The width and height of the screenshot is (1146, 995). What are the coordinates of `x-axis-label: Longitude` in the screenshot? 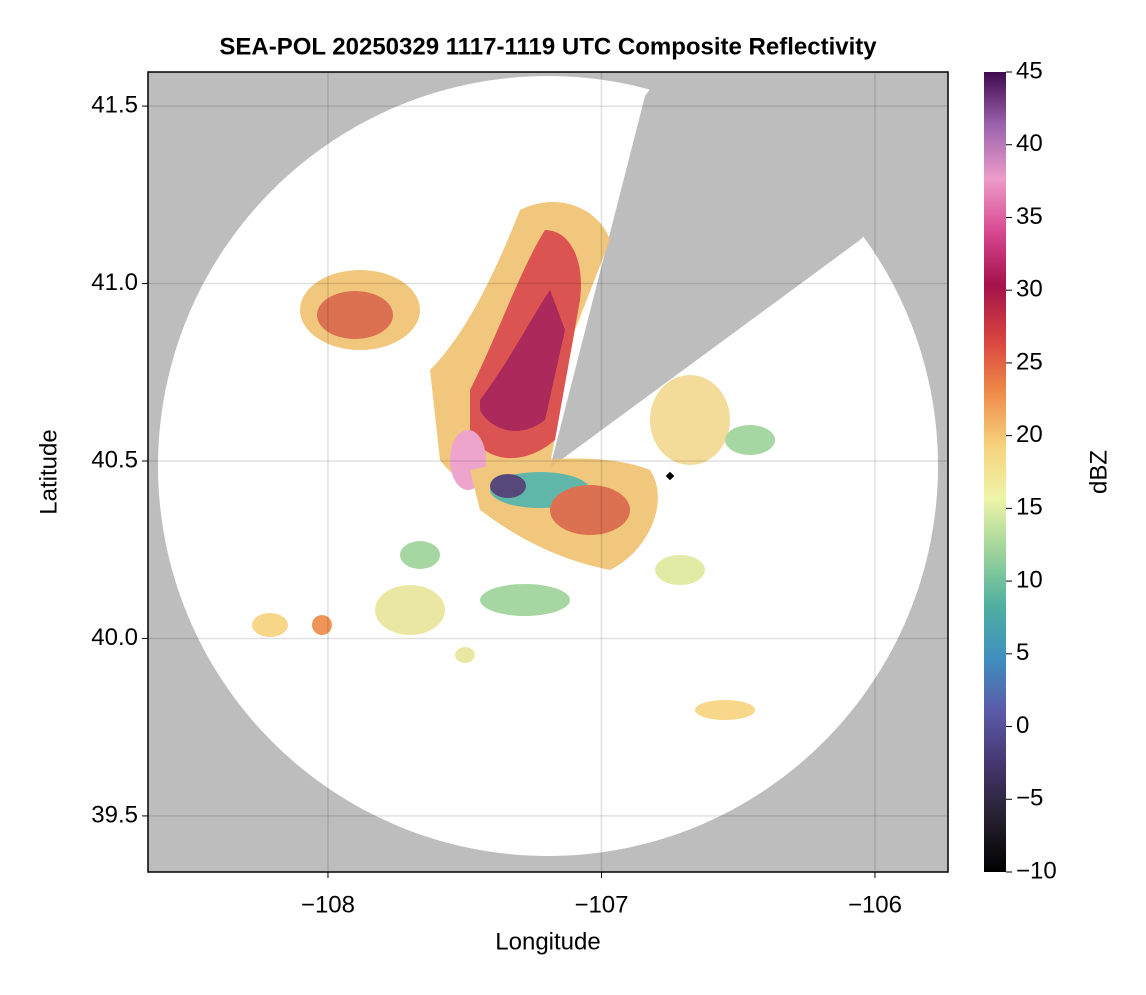 It's located at (547, 941).